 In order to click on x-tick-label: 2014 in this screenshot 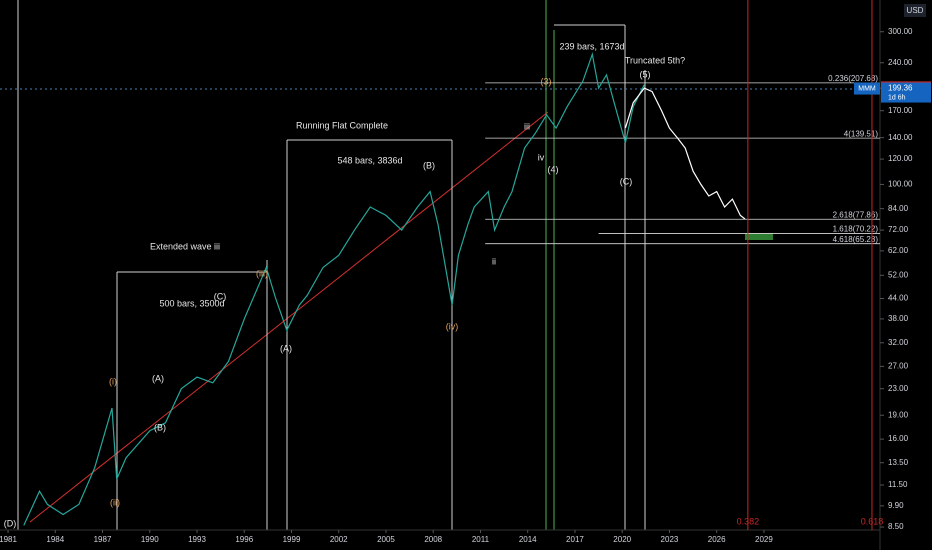, I will do `click(528, 539)`.